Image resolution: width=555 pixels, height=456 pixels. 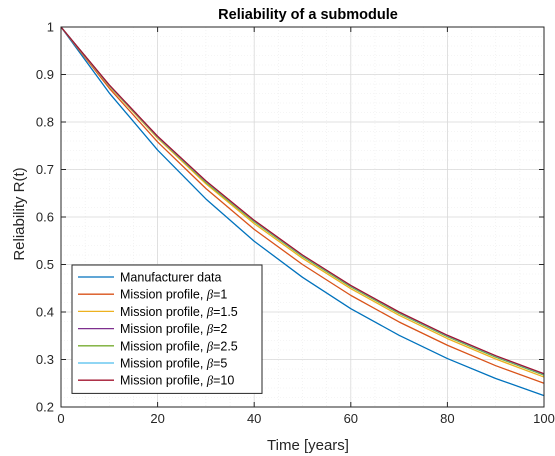 What do you see at coordinates (544, 418) in the screenshot?
I see `x-tick-label: 100` at bounding box center [544, 418].